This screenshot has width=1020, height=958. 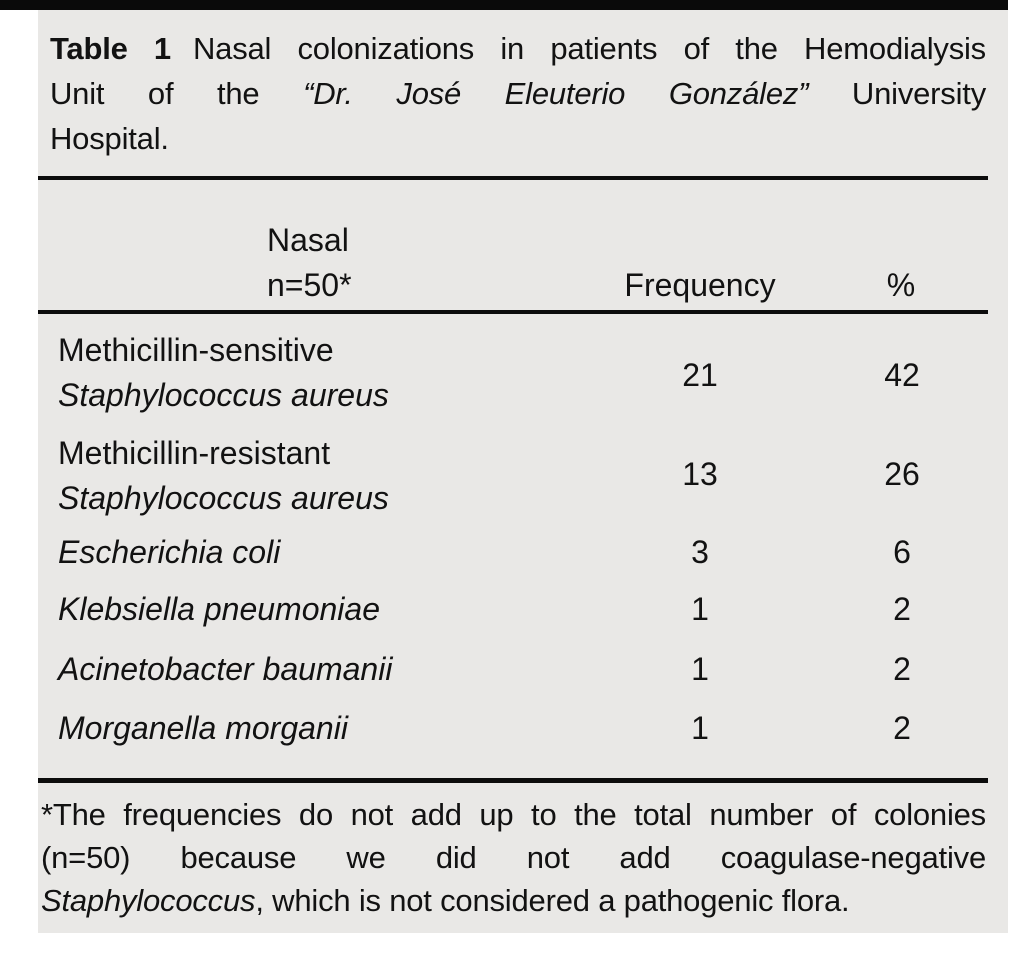 What do you see at coordinates (309, 285) in the screenshot?
I see `header-nasal-line2: n=50*` at bounding box center [309, 285].